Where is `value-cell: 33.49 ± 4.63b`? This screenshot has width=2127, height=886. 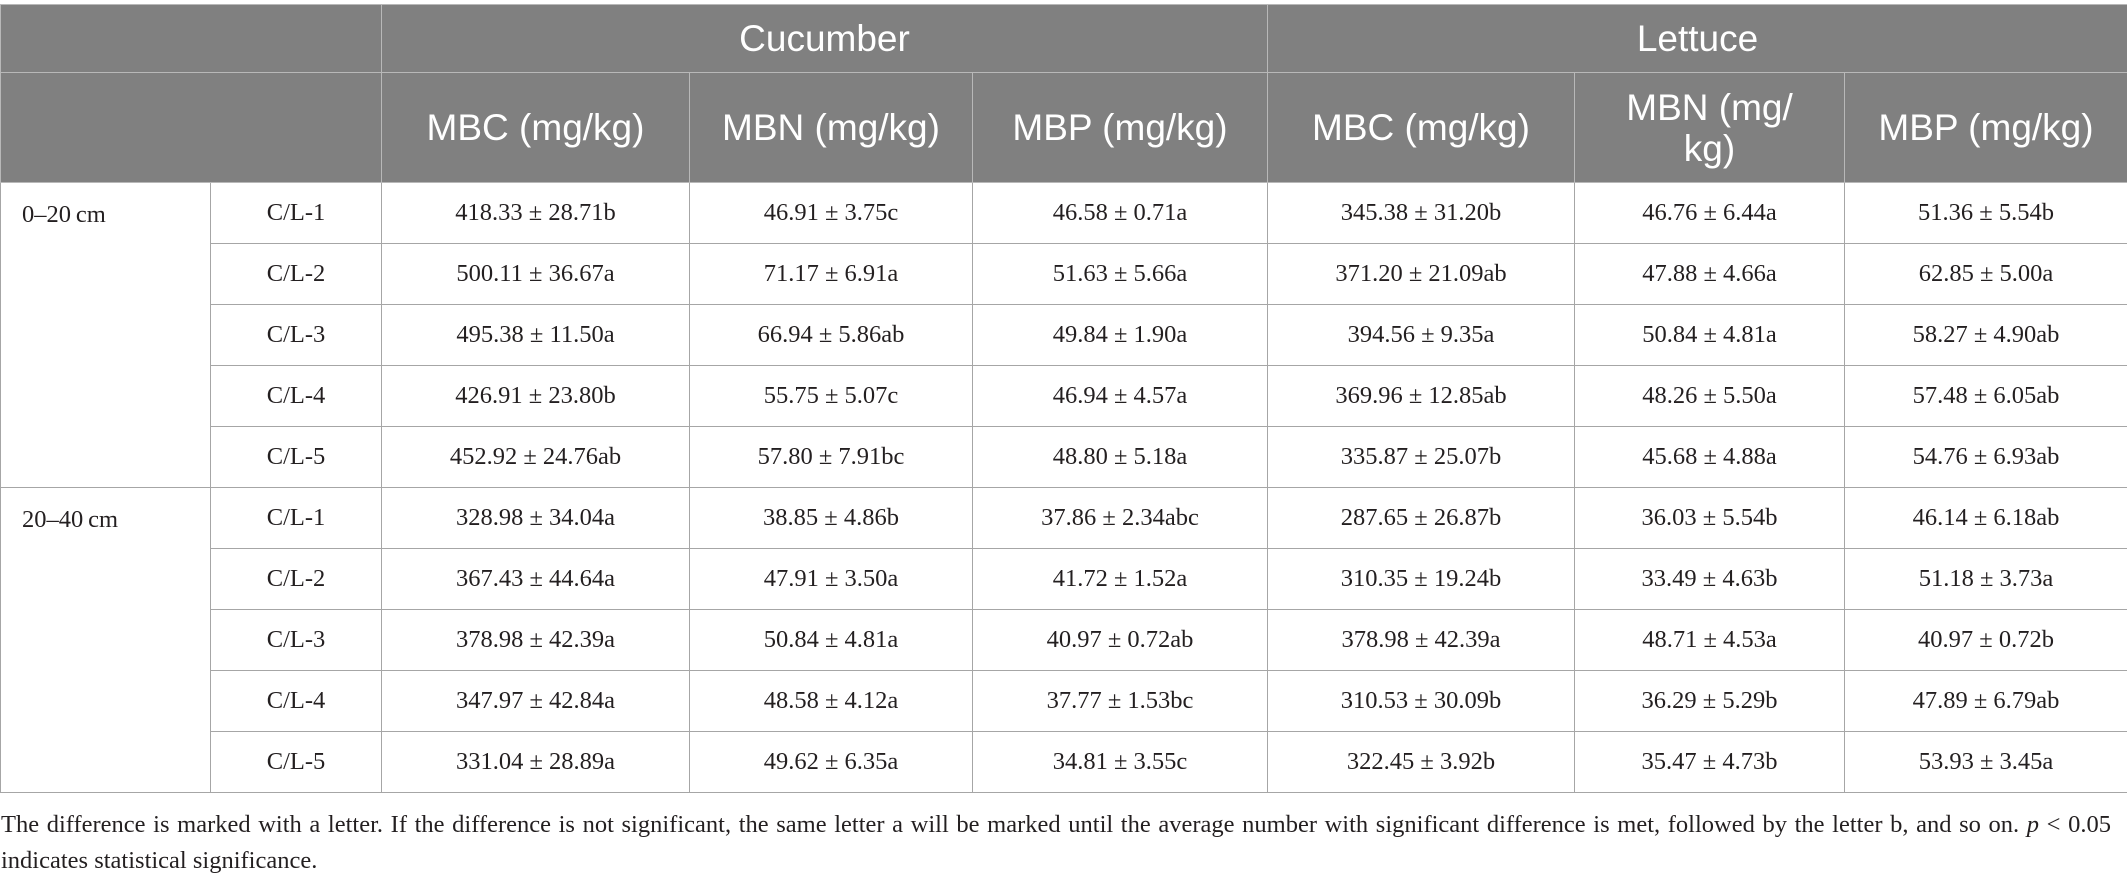
value-cell: 33.49 ± 4.63b is located at coordinates (1709, 579).